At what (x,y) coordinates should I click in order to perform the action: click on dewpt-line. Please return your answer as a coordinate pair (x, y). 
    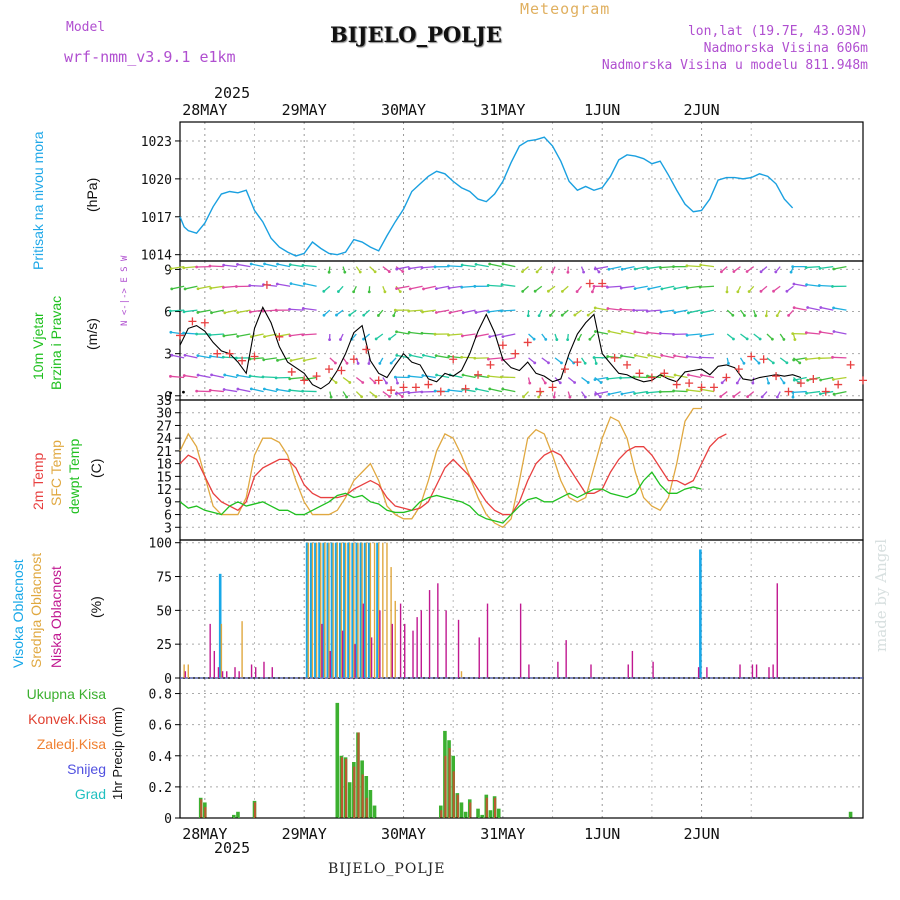
    Looking at the image, I should click on (440, 497).